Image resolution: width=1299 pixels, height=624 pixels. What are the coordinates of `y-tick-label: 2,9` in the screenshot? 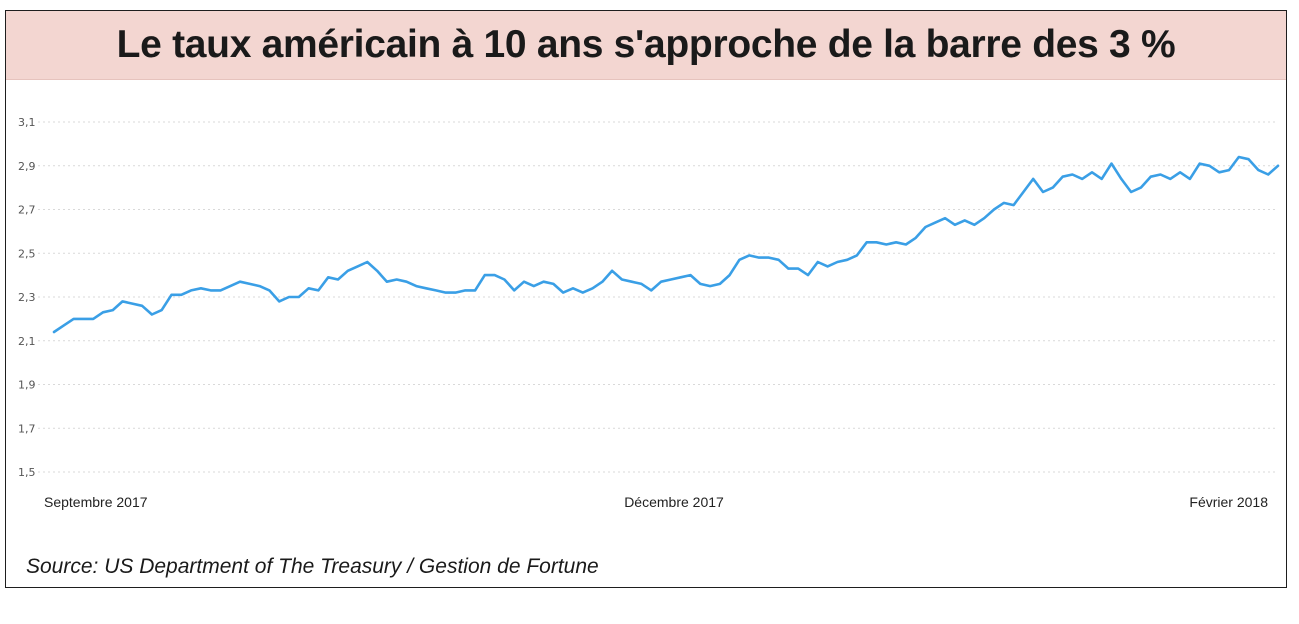 It's located at (27, 166).